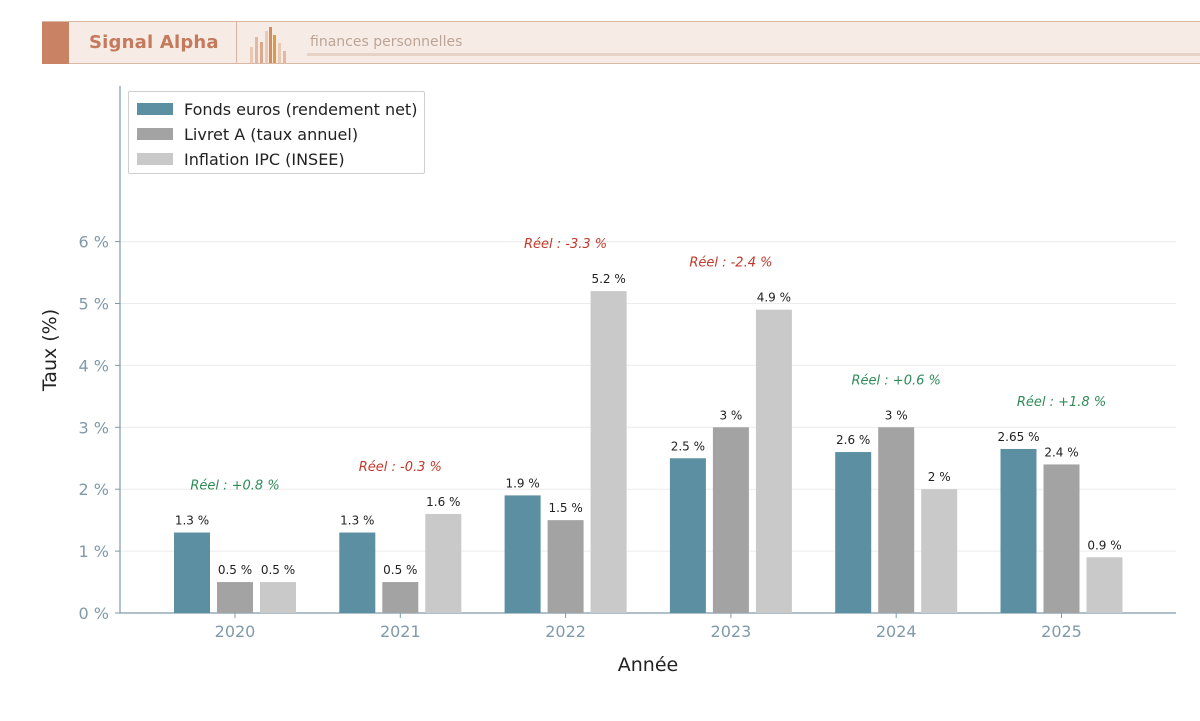  I want to click on tagline-rule, so click(753, 54).